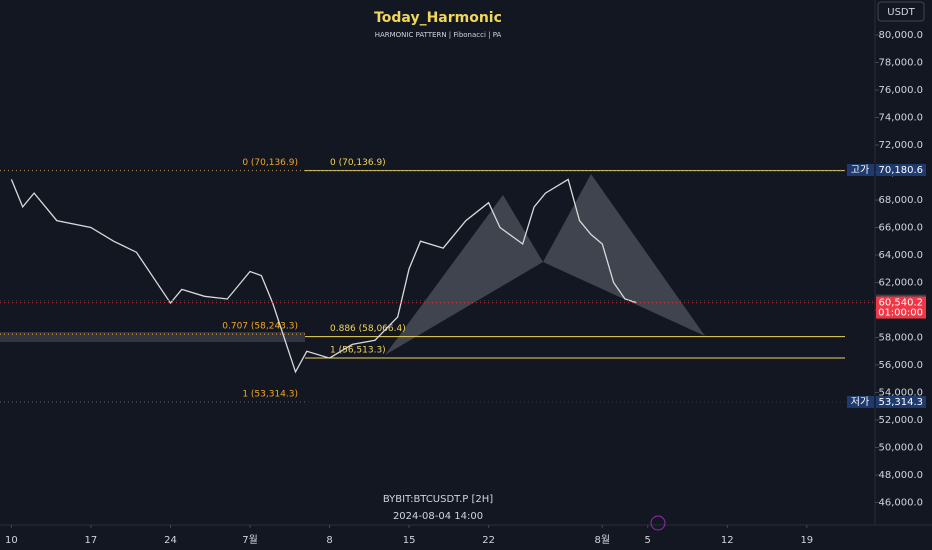 This screenshot has width=932, height=550. I want to click on alert-icon, so click(658, 523).